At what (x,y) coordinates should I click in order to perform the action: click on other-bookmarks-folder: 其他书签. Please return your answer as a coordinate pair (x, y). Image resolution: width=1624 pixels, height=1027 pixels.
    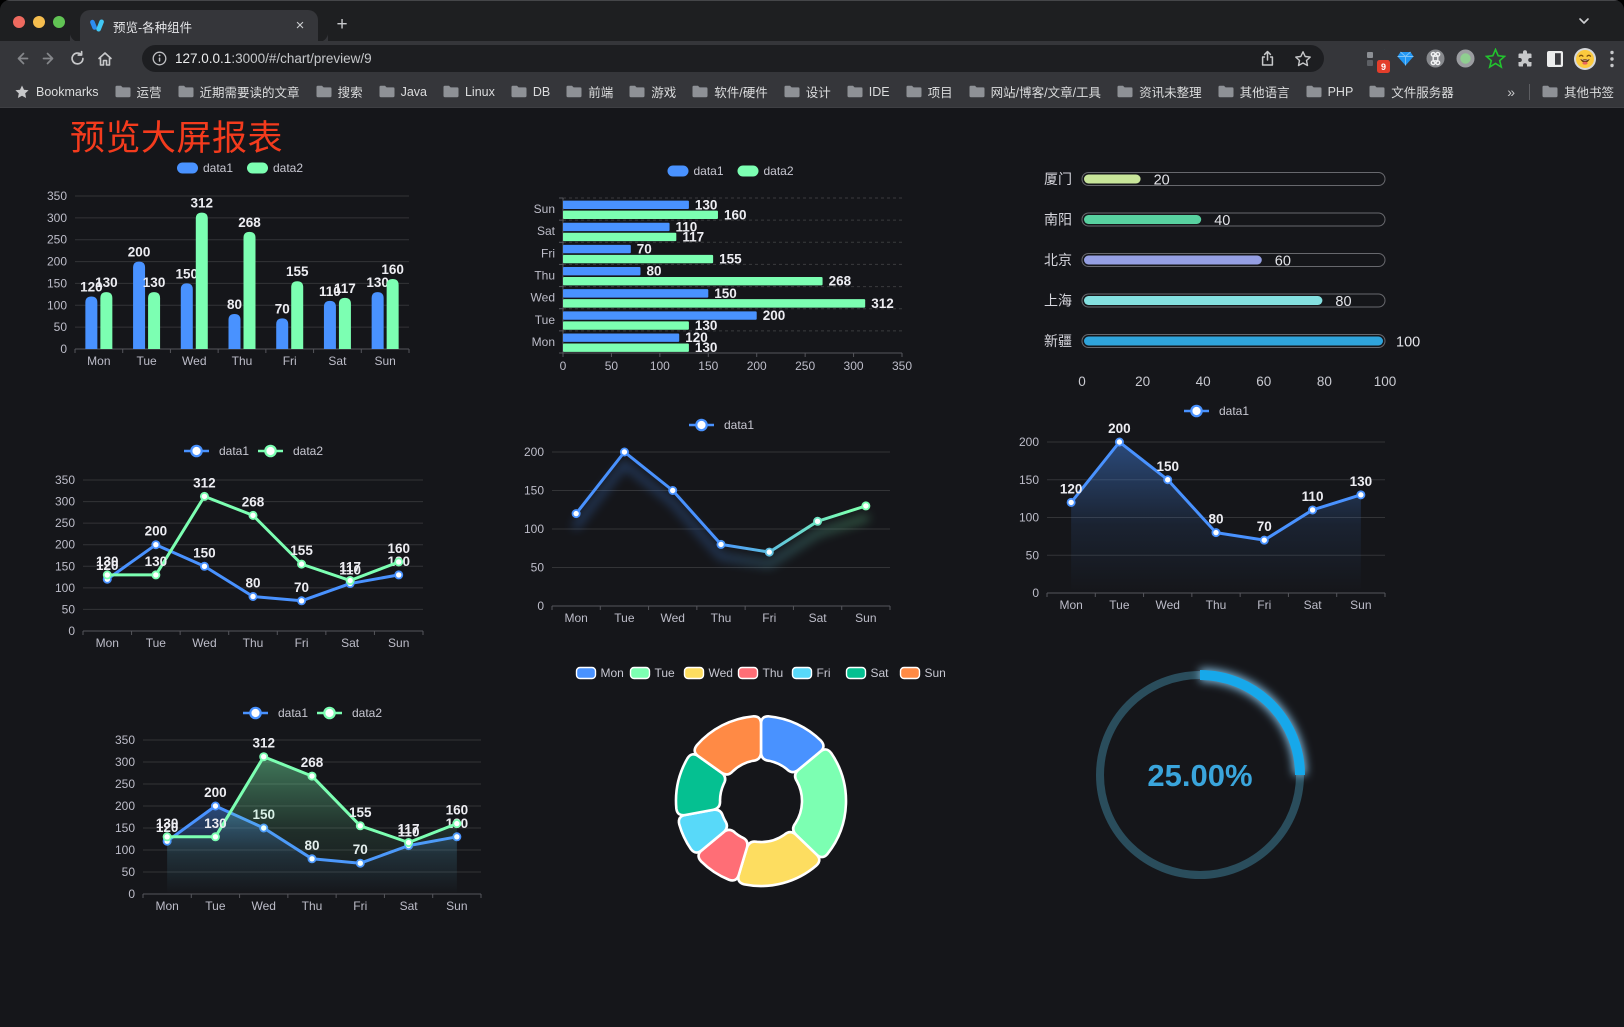
    Looking at the image, I should click on (1578, 91).